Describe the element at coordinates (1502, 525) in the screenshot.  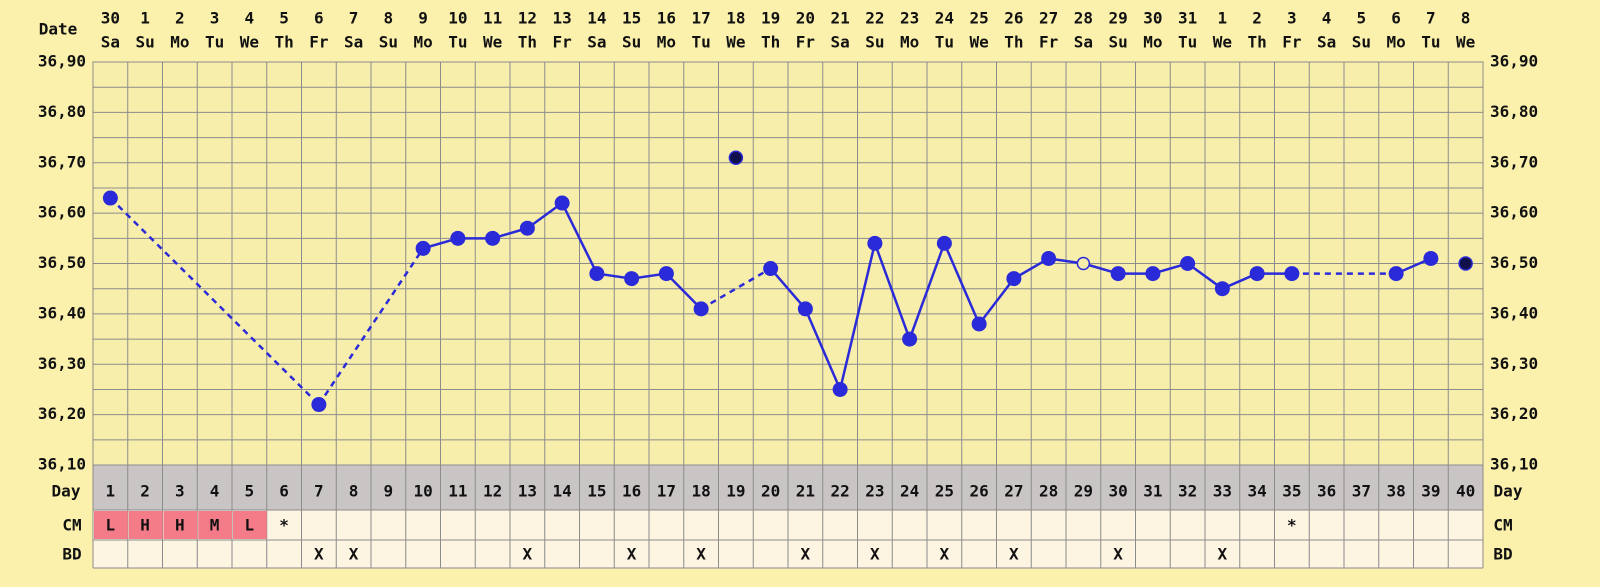
I see `cm-label: CM` at that location.